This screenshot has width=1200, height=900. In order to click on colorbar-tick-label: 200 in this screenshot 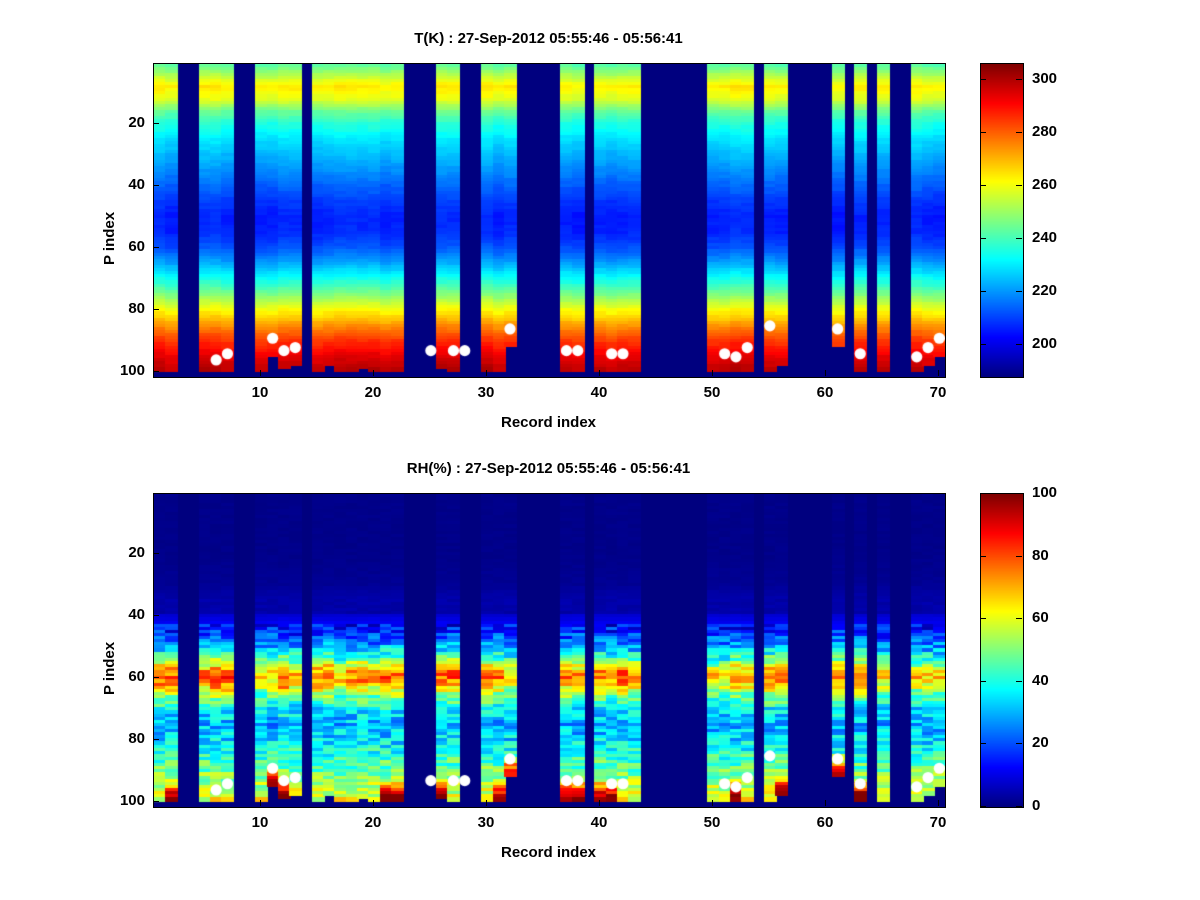, I will do `click(1045, 343)`.